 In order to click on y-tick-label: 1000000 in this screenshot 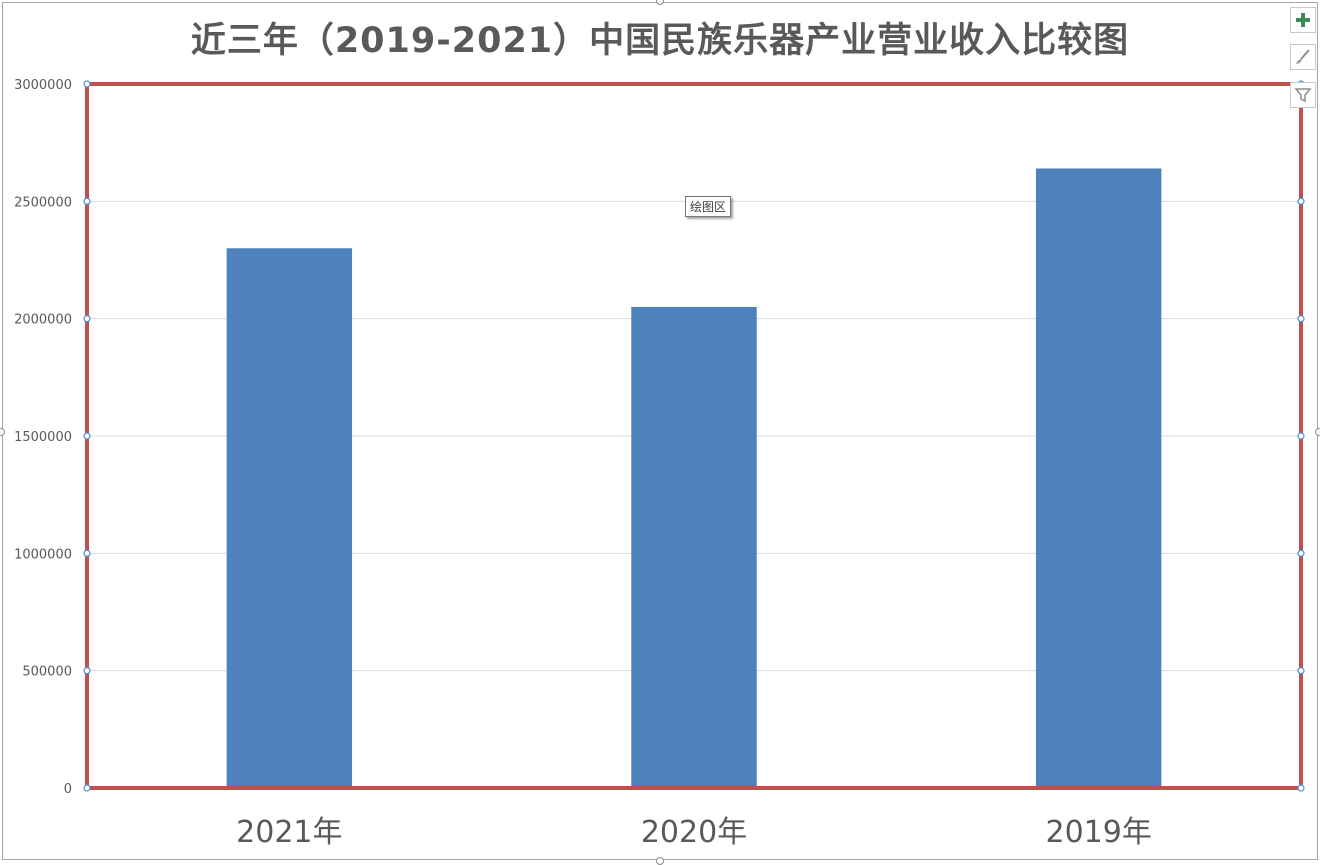, I will do `click(43, 554)`.